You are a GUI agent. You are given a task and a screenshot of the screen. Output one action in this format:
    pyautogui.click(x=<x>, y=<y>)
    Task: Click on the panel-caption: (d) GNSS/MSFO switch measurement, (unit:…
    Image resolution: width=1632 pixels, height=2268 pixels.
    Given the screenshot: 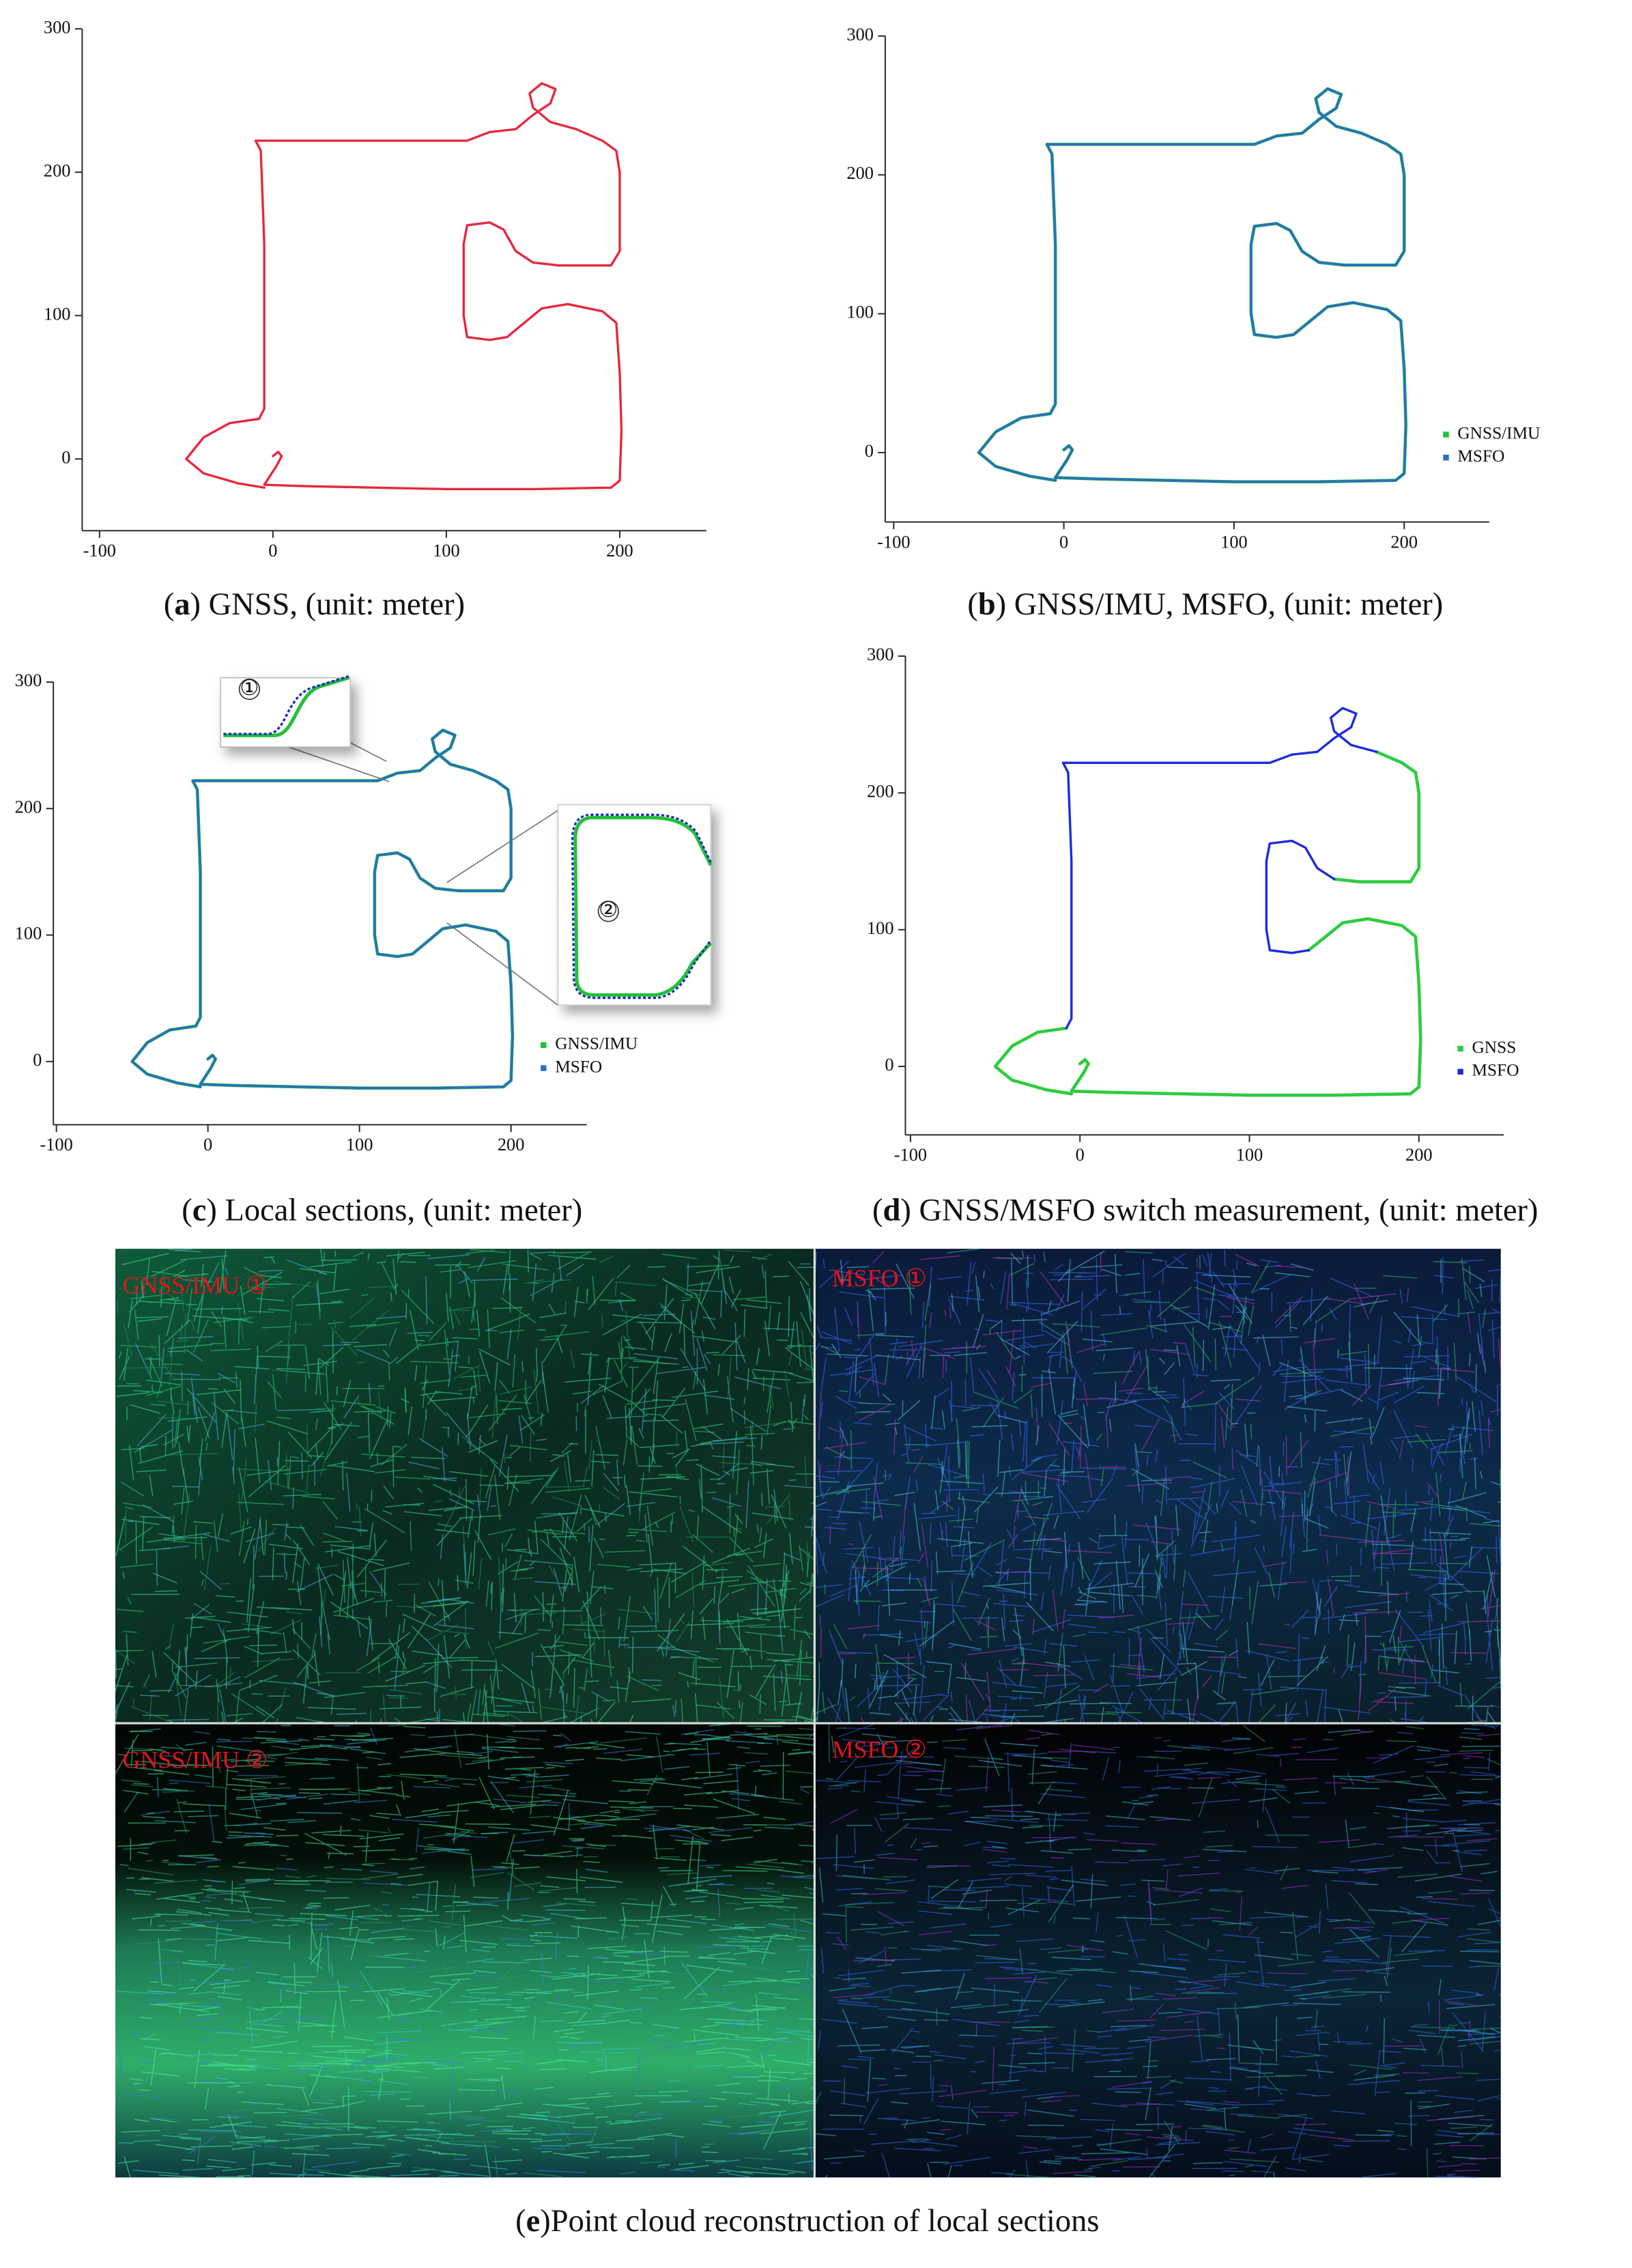 What is the action you would take?
    pyautogui.click(x=1205, y=1210)
    